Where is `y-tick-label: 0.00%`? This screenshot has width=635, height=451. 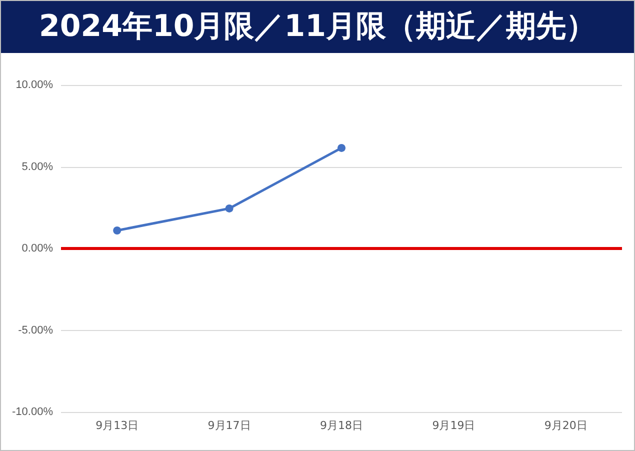 y-tick-label: 0.00% is located at coordinates (38, 248).